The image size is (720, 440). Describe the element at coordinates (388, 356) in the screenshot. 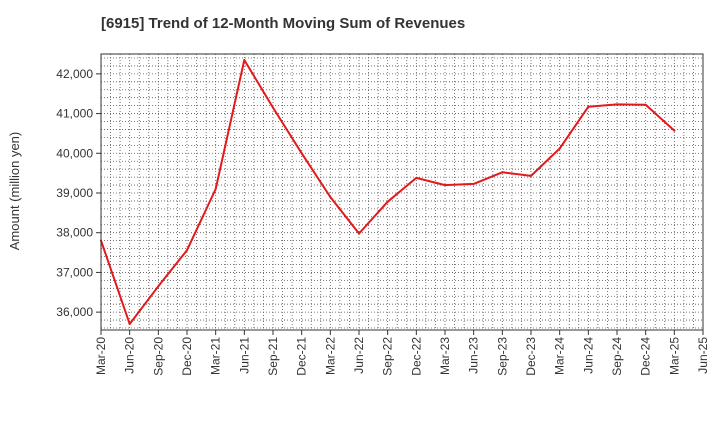

I see `x-tick-label: Sep-22` at that location.